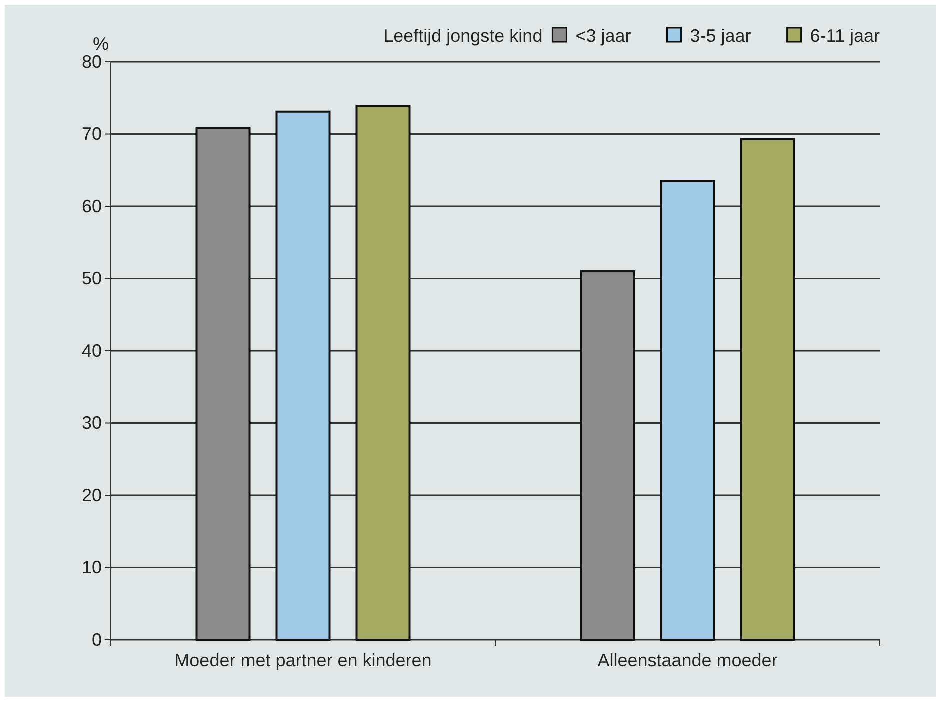  I want to click on legend-label: 3-5 jaar, so click(721, 36).